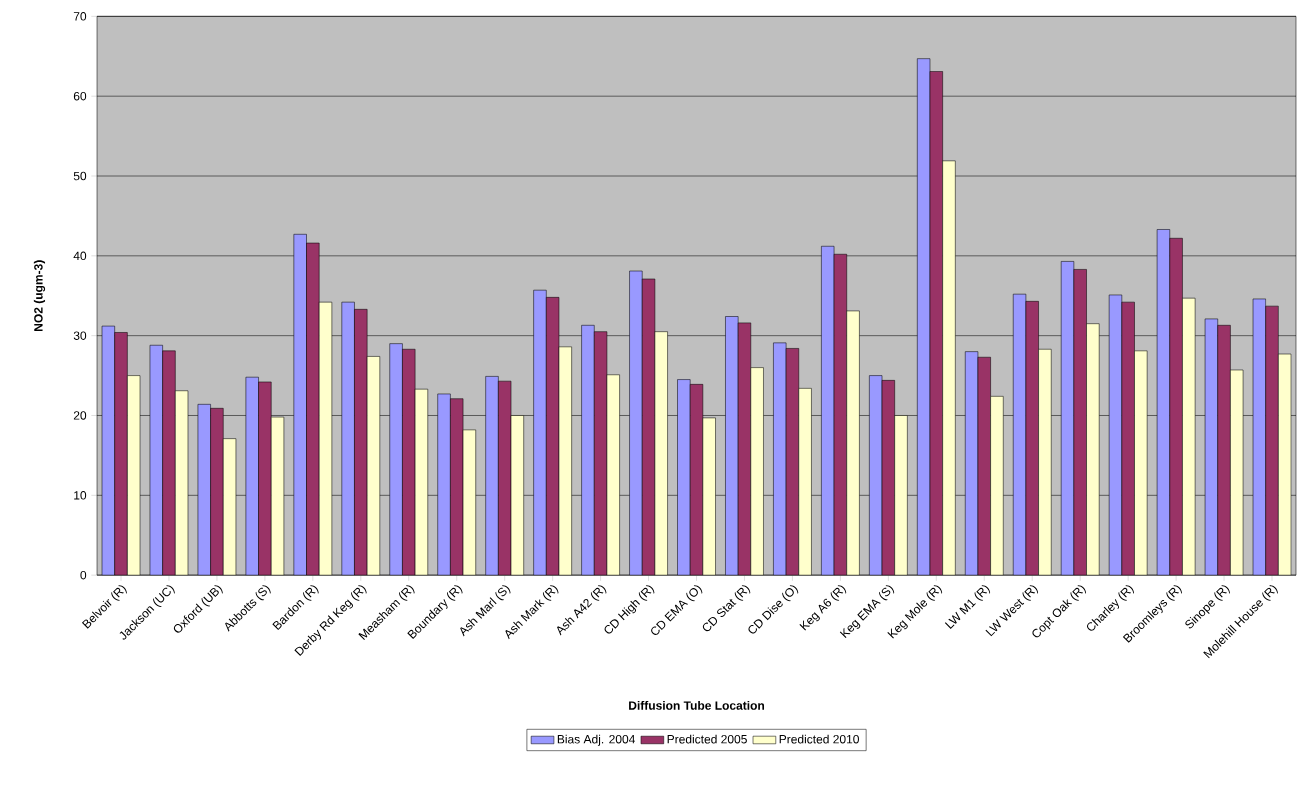  I want to click on y-tick-label: 30, so click(80, 335).